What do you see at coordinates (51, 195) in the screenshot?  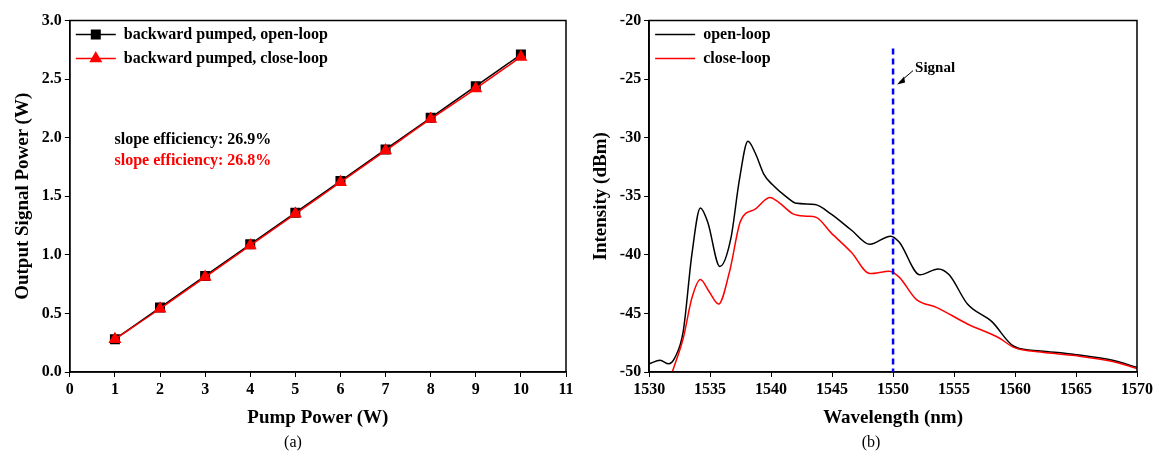 I see `y-tick-label: 1.5` at bounding box center [51, 195].